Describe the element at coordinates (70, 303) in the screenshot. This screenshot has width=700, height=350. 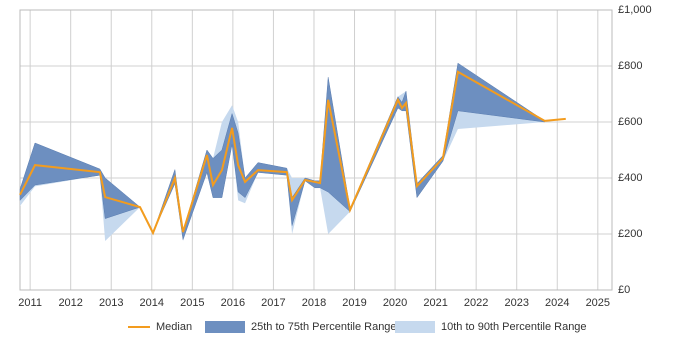
I see `x-tick-label: 2012` at that location.